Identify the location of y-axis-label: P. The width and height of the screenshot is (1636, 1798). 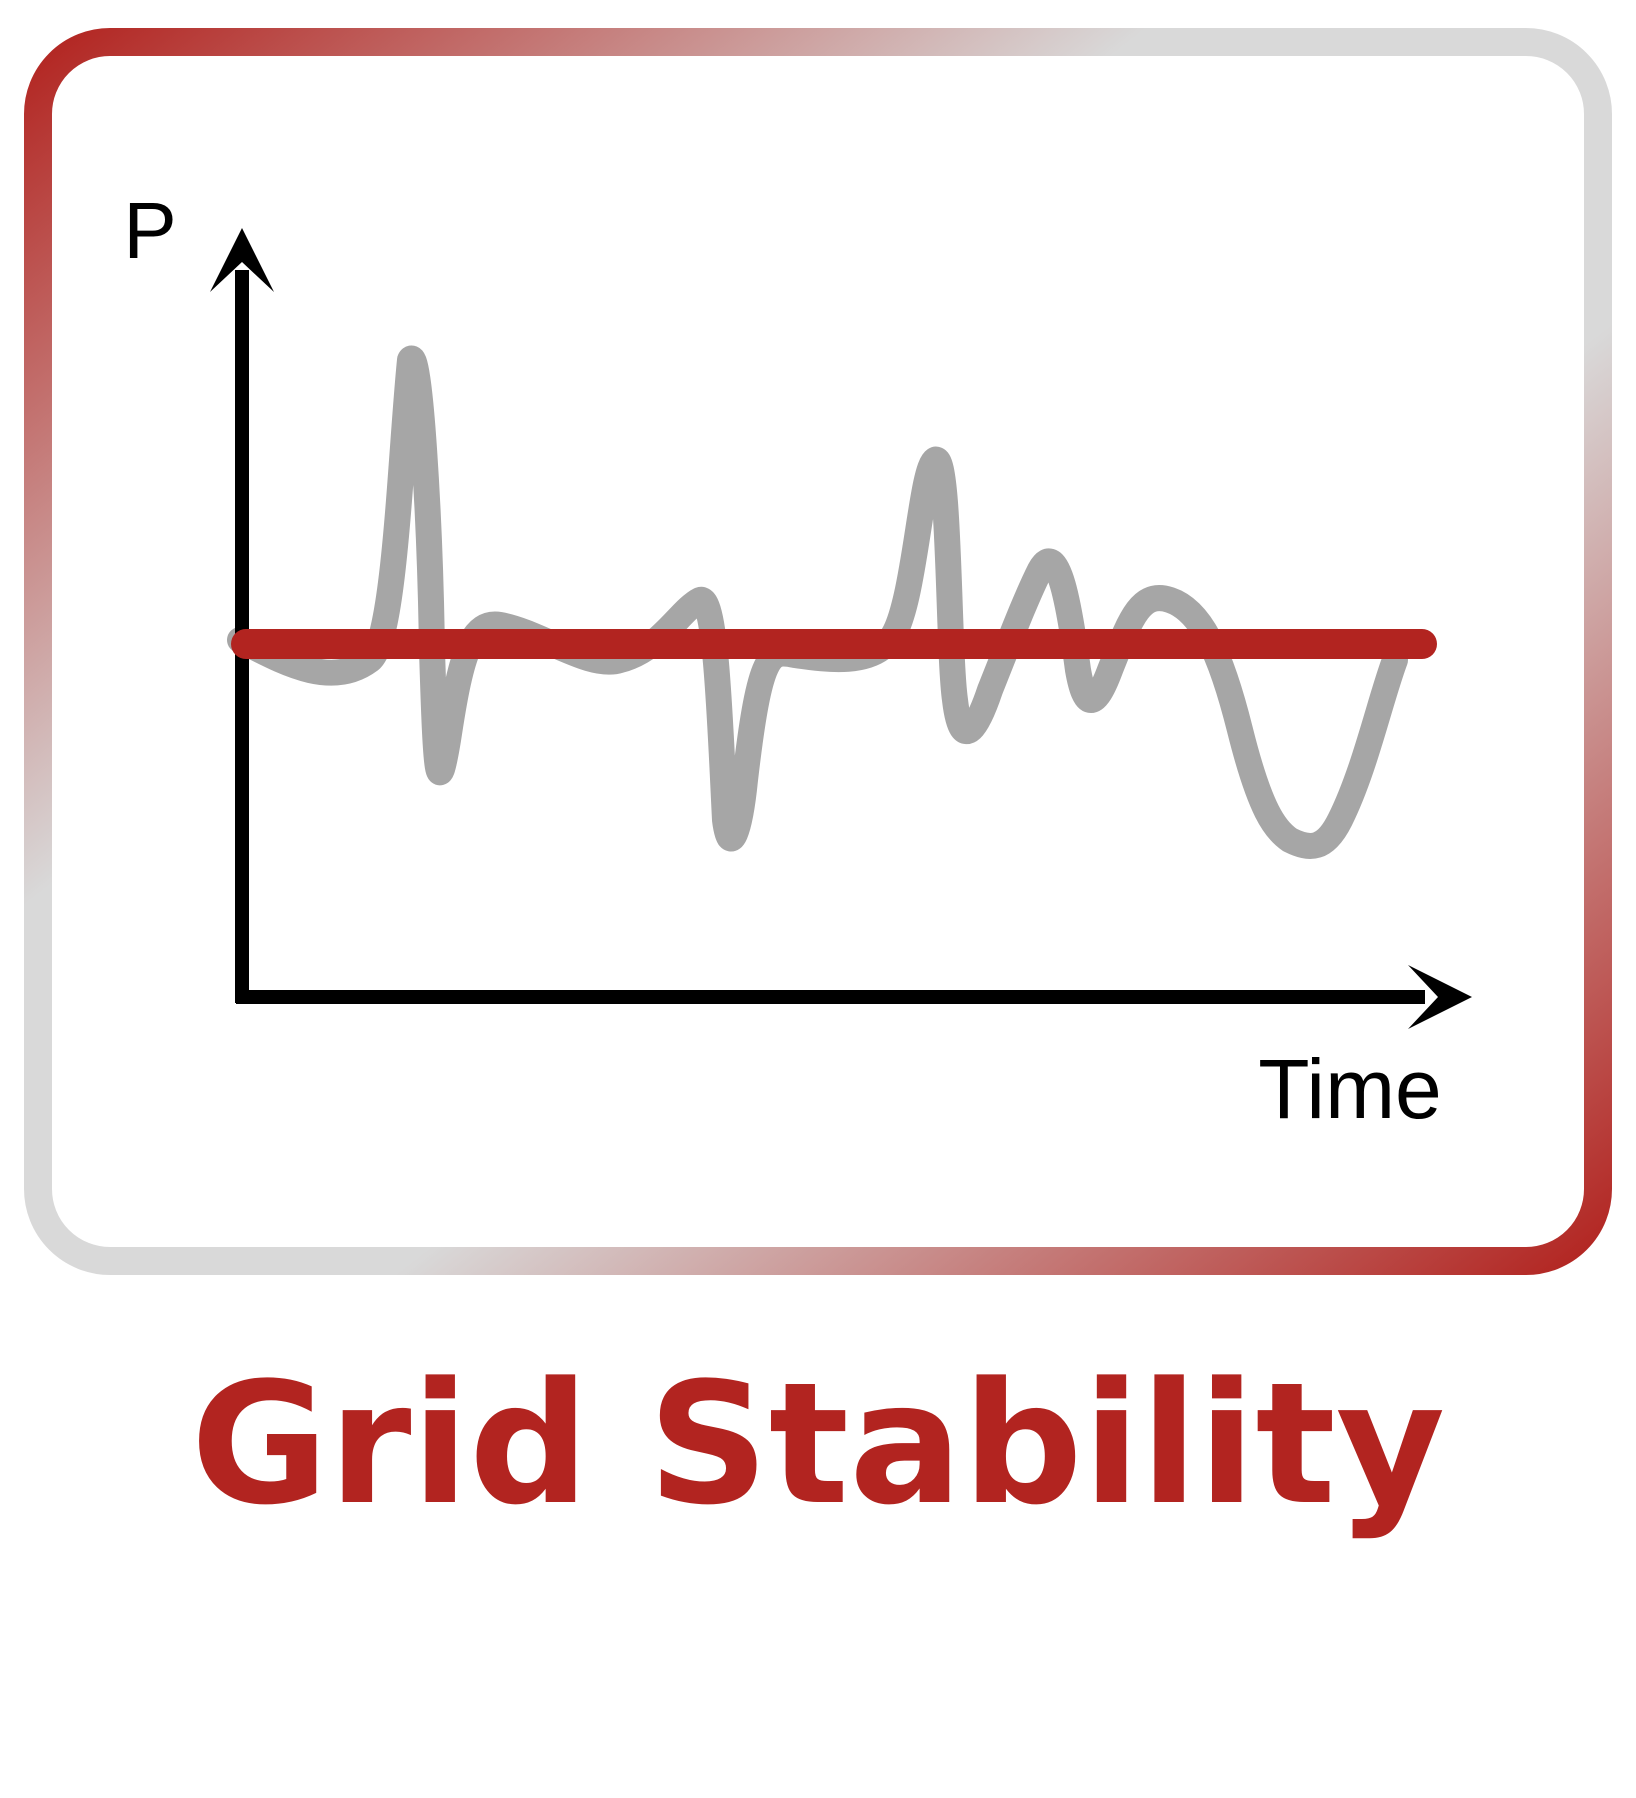
(149, 230).